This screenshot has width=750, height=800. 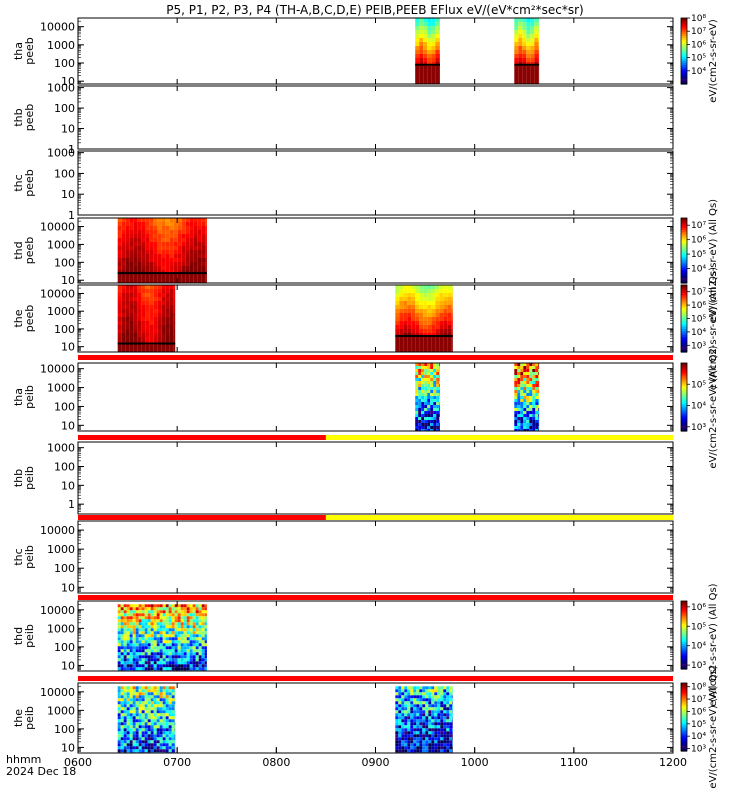 I want to click on x-tick-label: 0900, so click(x=376, y=762).